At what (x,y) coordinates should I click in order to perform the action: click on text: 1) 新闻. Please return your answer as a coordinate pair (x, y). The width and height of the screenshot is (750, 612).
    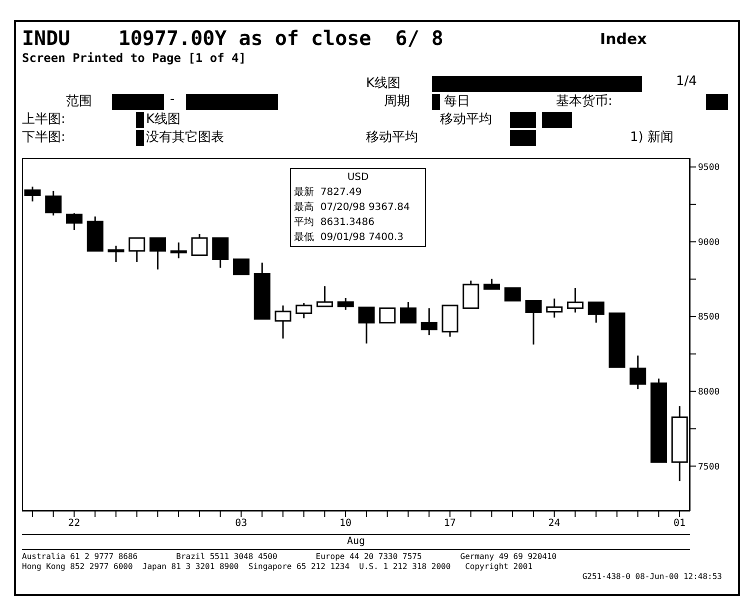
    Looking at the image, I should click on (652, 137).